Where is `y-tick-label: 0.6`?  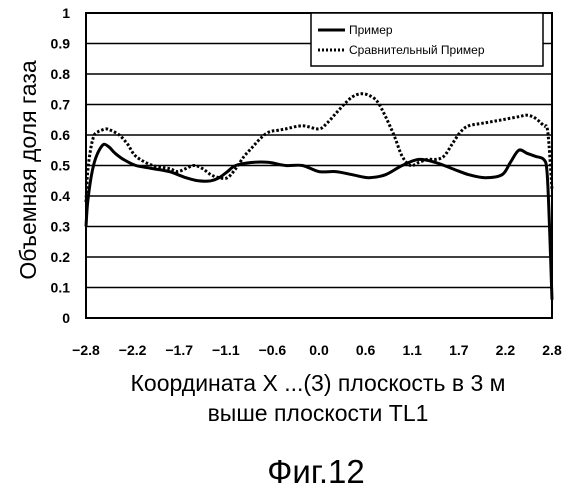 y-tick-label: 0.6 is located at coordinates (61, 135).